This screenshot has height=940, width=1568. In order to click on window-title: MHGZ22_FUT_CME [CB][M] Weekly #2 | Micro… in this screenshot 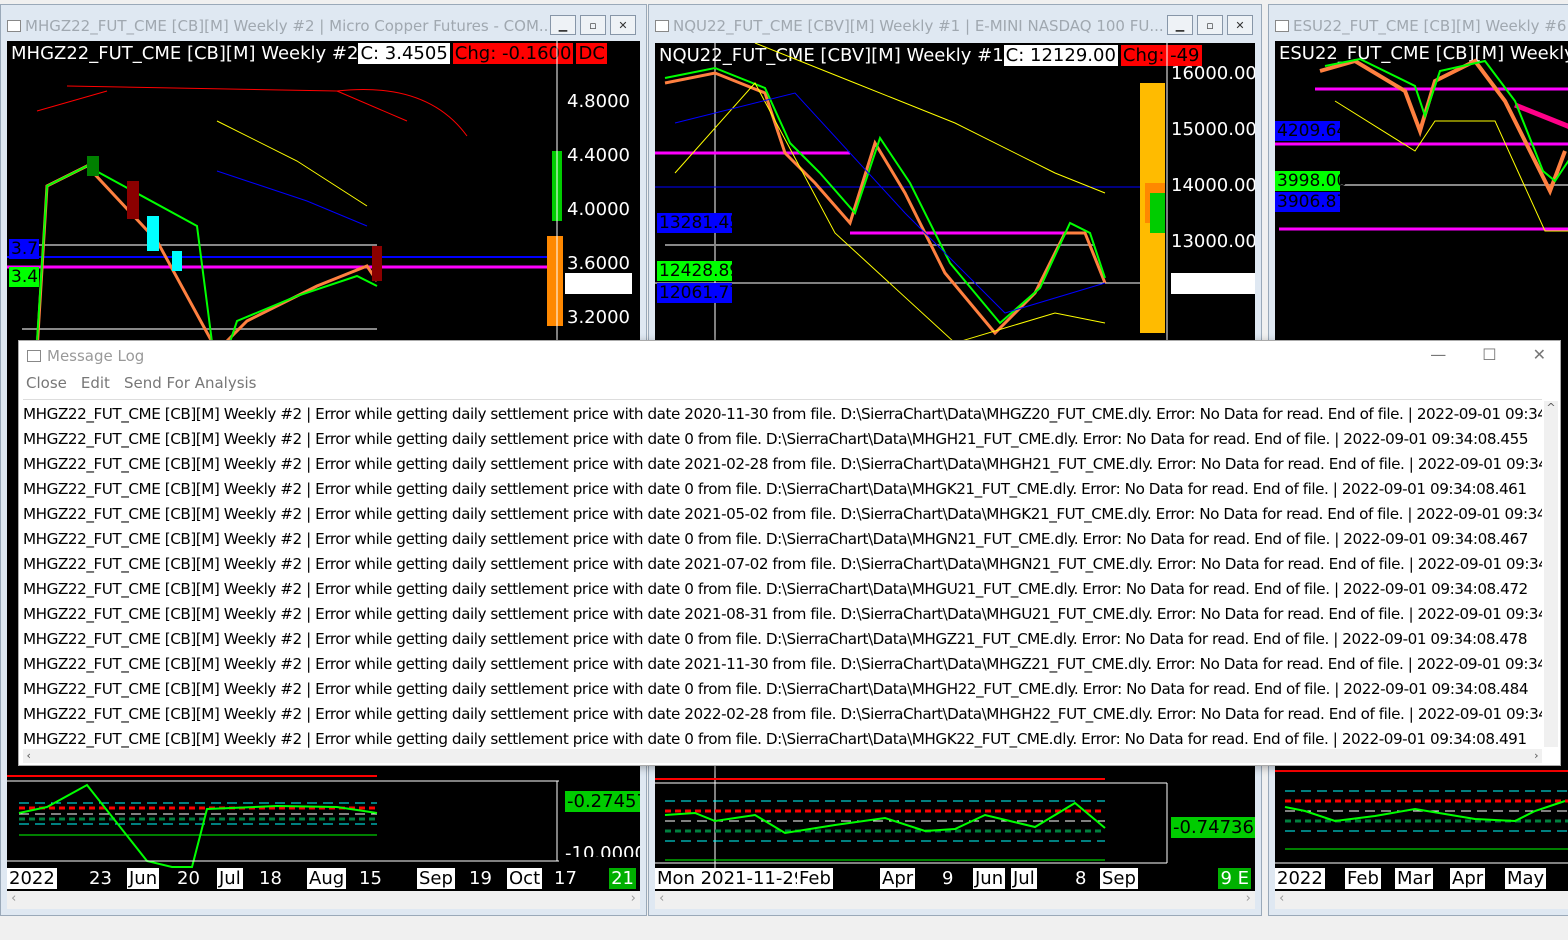, I will do `click(323, 26)`.